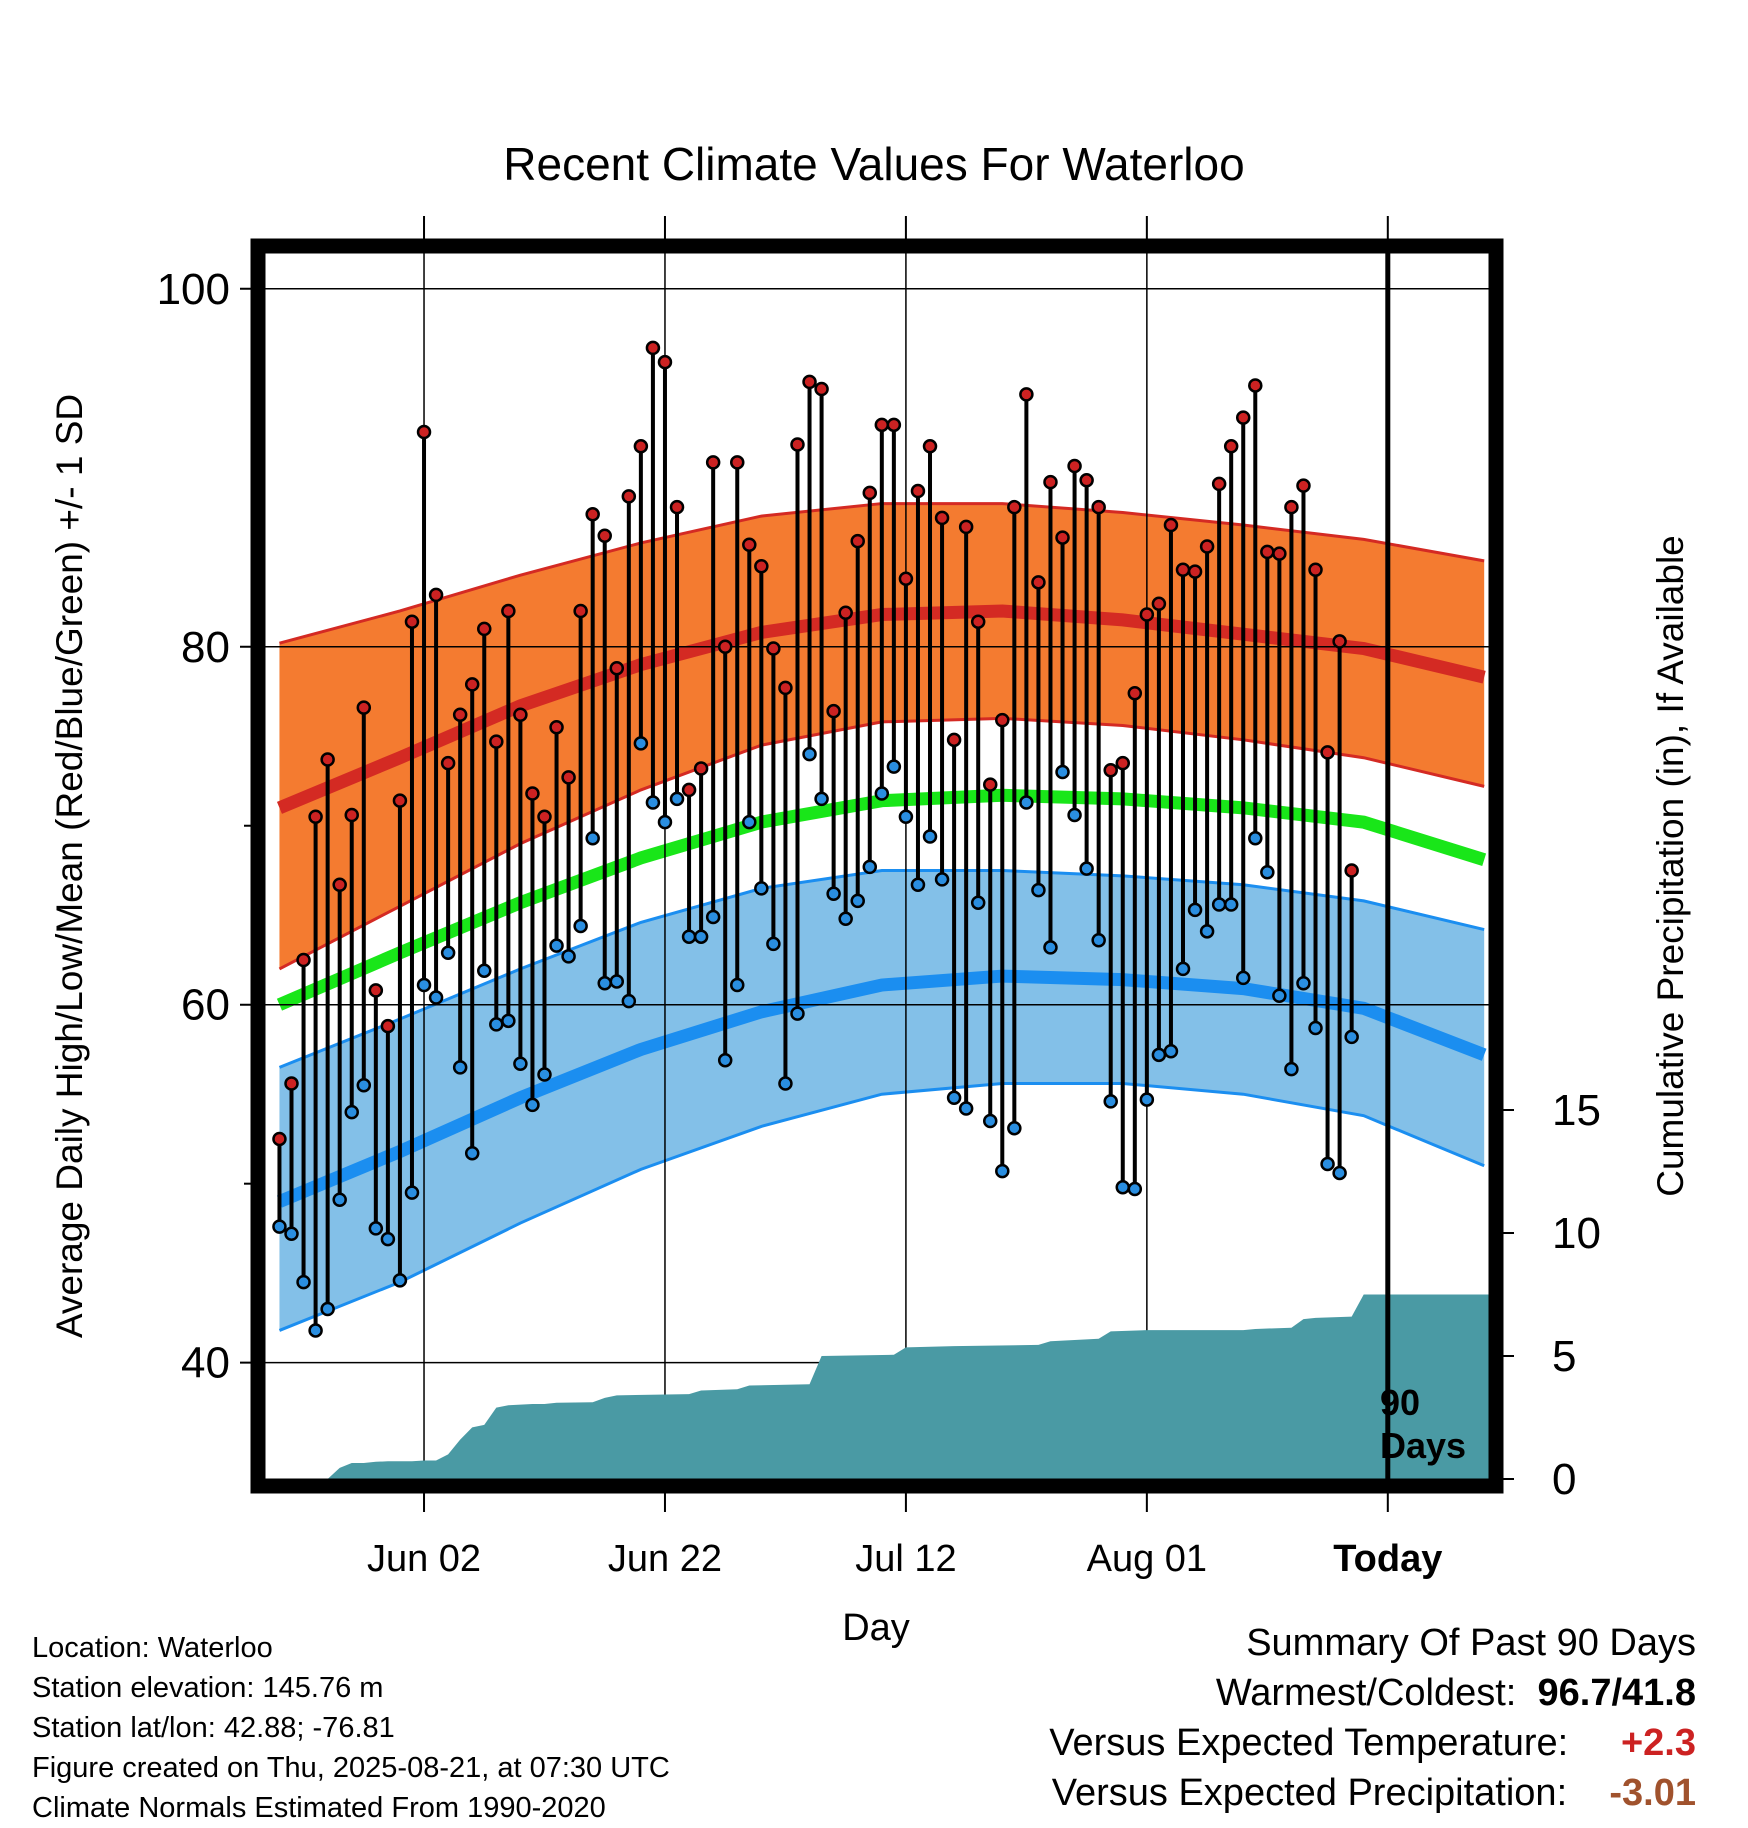  What do you see at coordinates (1564, 1479) in the screenshot?
I see `y2-tick-label: 0` at bounding box center [1564, 1479].